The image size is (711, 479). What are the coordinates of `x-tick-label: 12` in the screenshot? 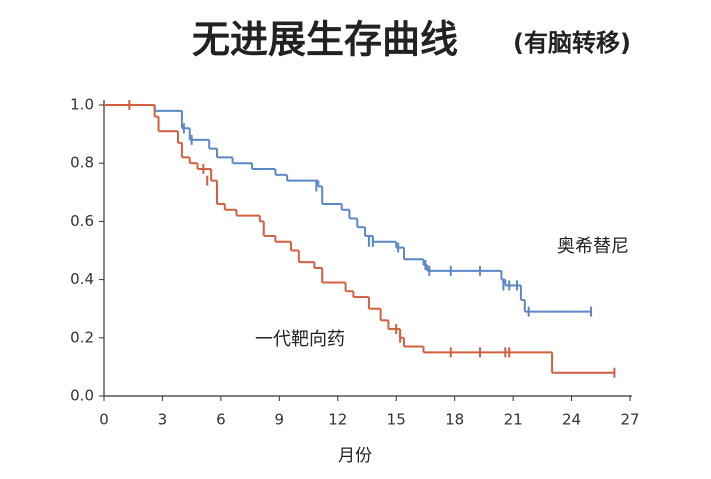 It's located at (337, 420).